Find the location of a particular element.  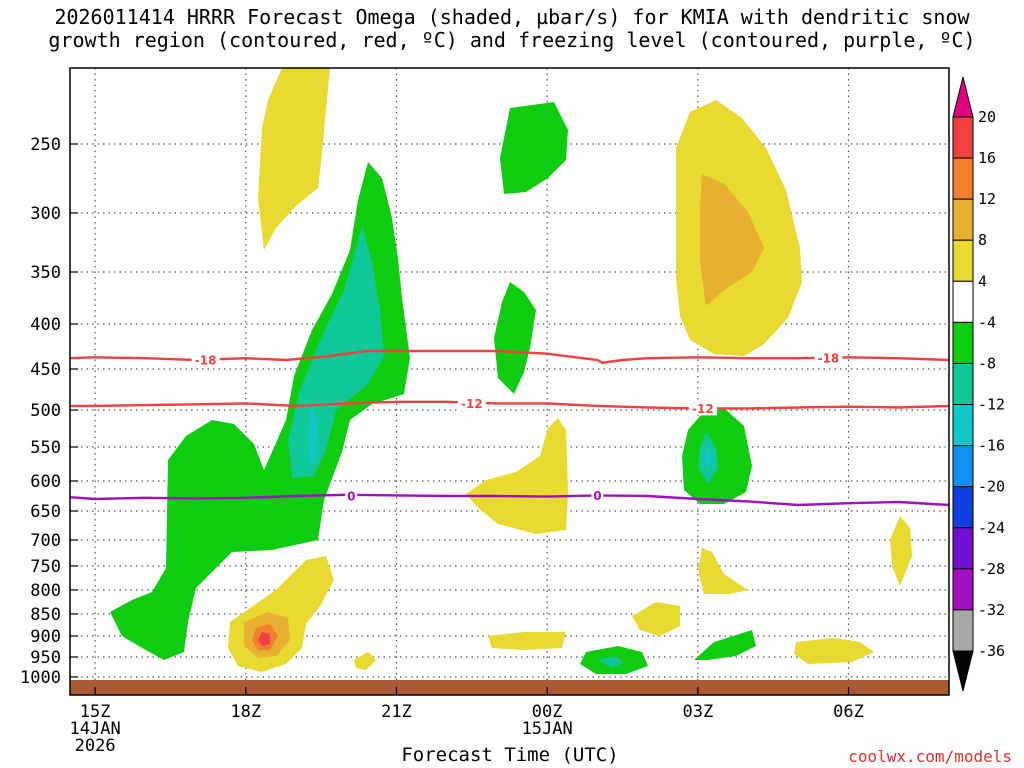

upward-motion-low-0z-core is located at coordinates (611, 662).